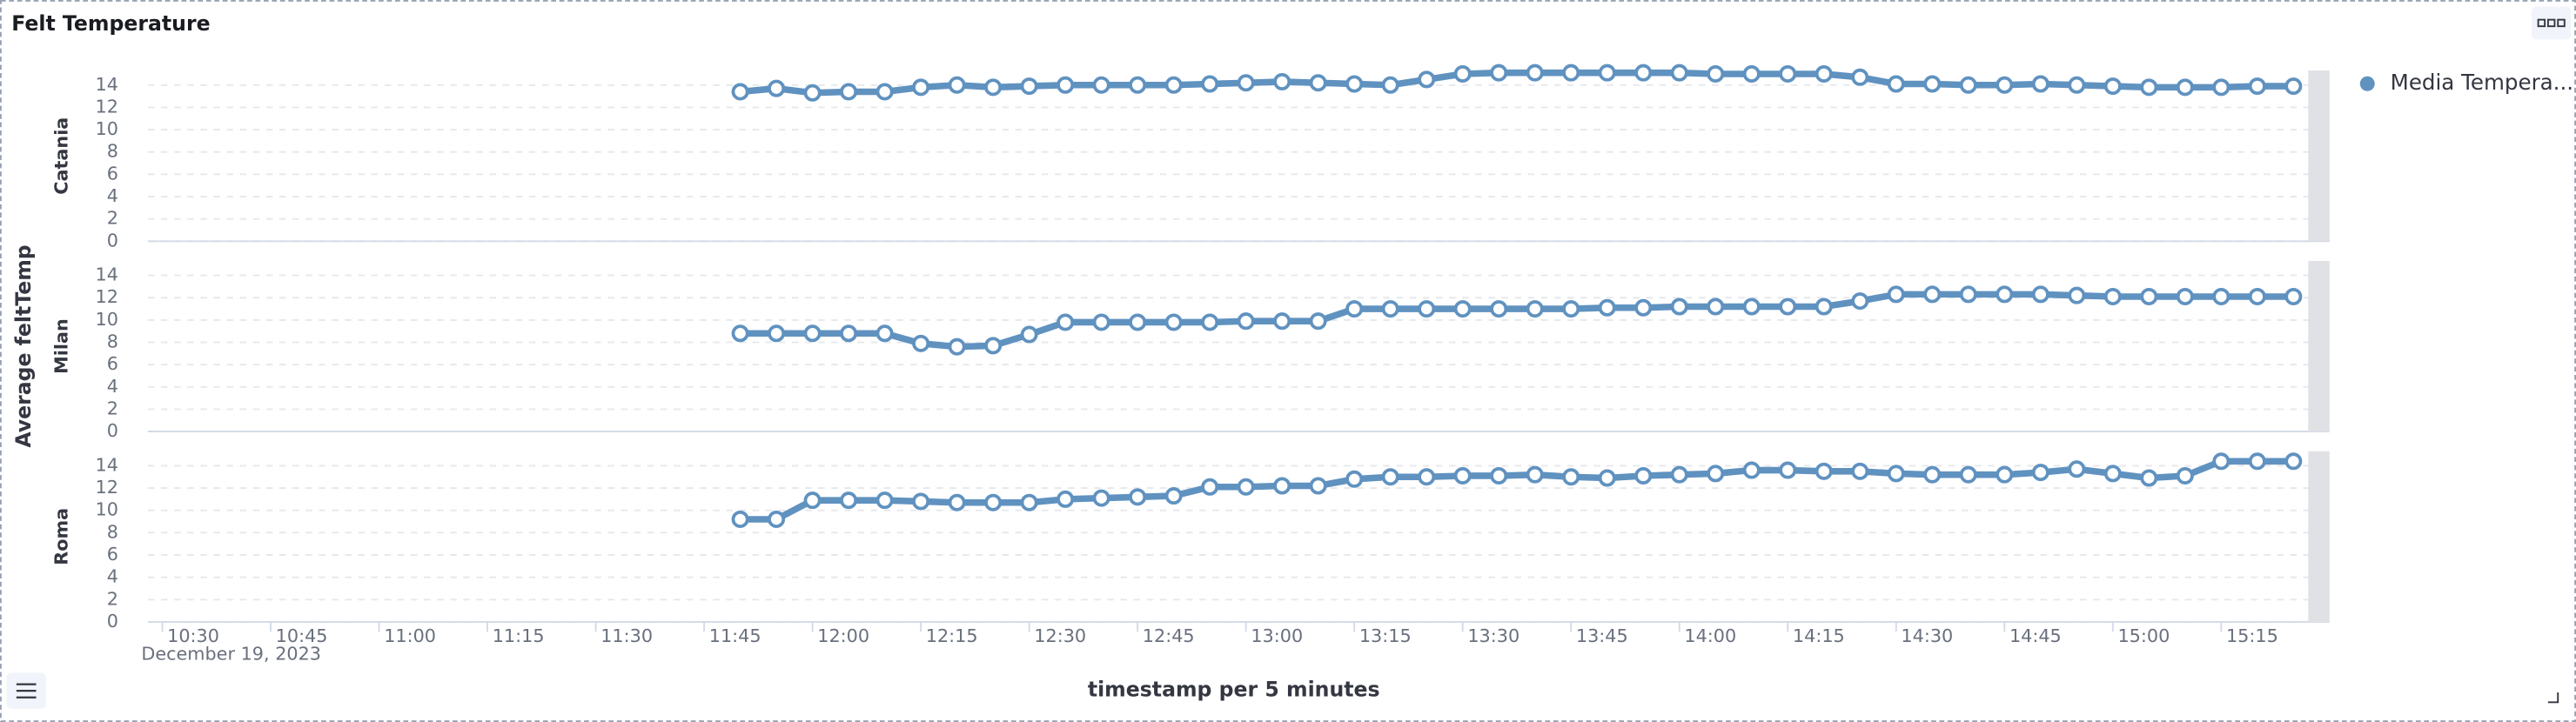 The height and width of the screenshot is (722, 2576). Describe the element at coordinates (1710, 635) in the screenshot. I see `x-tick-label: 14:00` at that location.